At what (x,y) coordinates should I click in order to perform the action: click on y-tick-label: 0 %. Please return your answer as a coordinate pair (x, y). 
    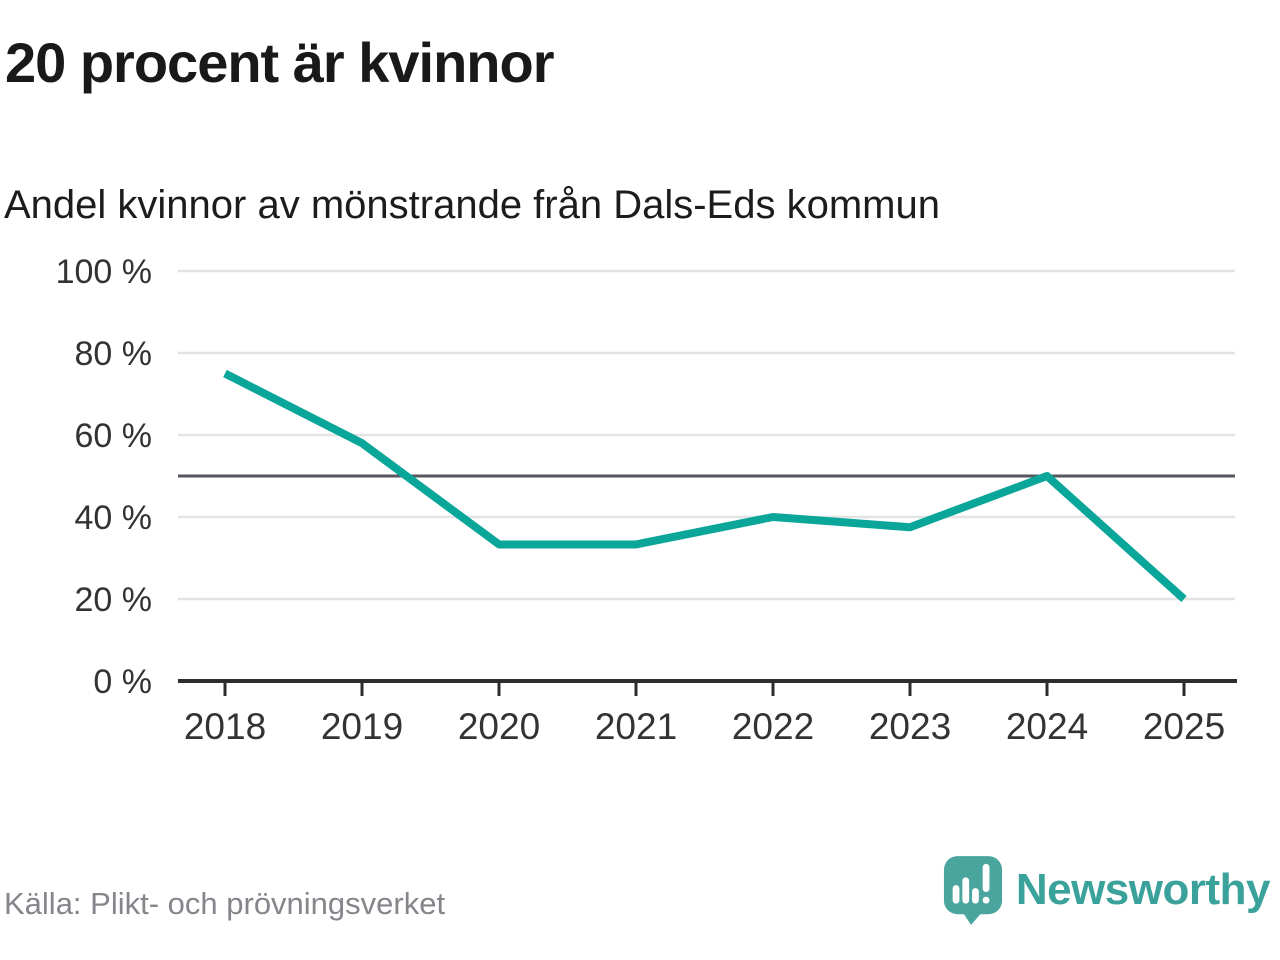
    Looking at the image, I should click on (122, 682).